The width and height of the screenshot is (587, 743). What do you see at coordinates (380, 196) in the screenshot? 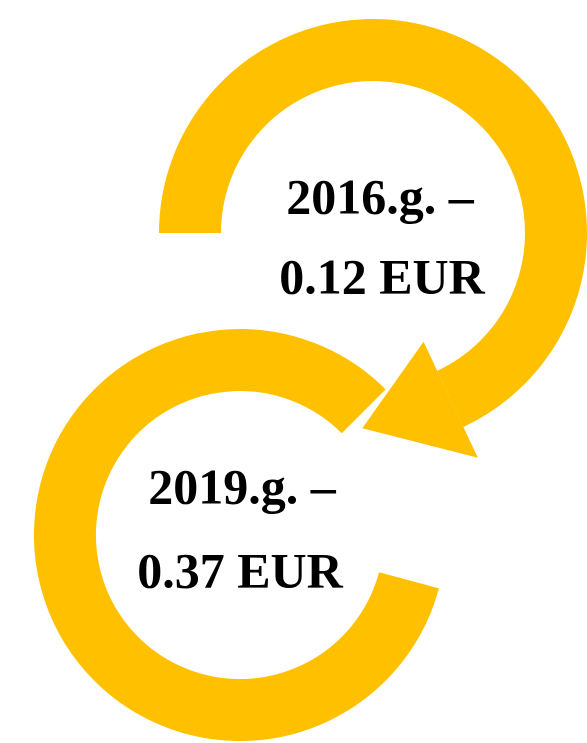
I see `top-label-line-1: 2016.g. –` at bounding box center [380, 196].